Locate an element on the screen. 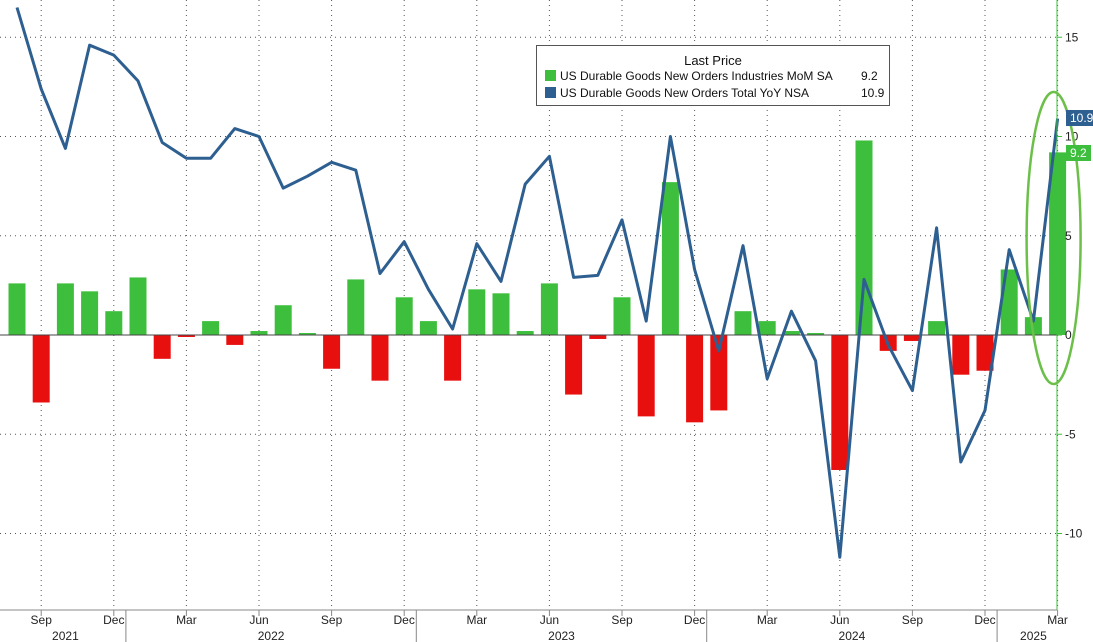 Image resolution: width=1093 pixels, height=642 pixels. y-tick-label: 15 is located at coordinates (1072, 37).